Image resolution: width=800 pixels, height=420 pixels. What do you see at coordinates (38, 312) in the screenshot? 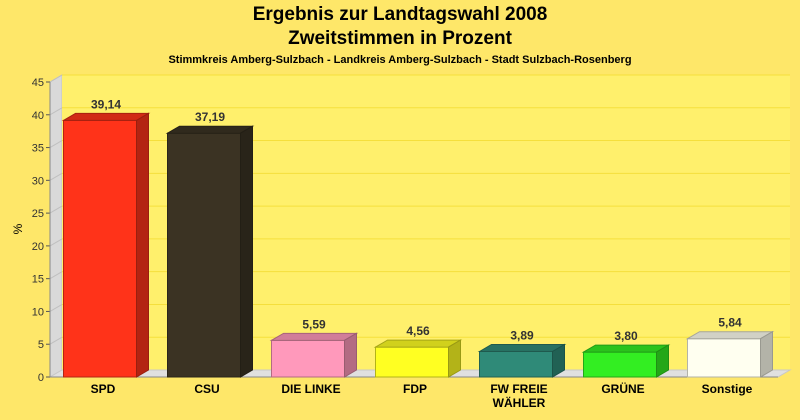
I see `y-tick-label: 10` at bounding box center [38, 312].